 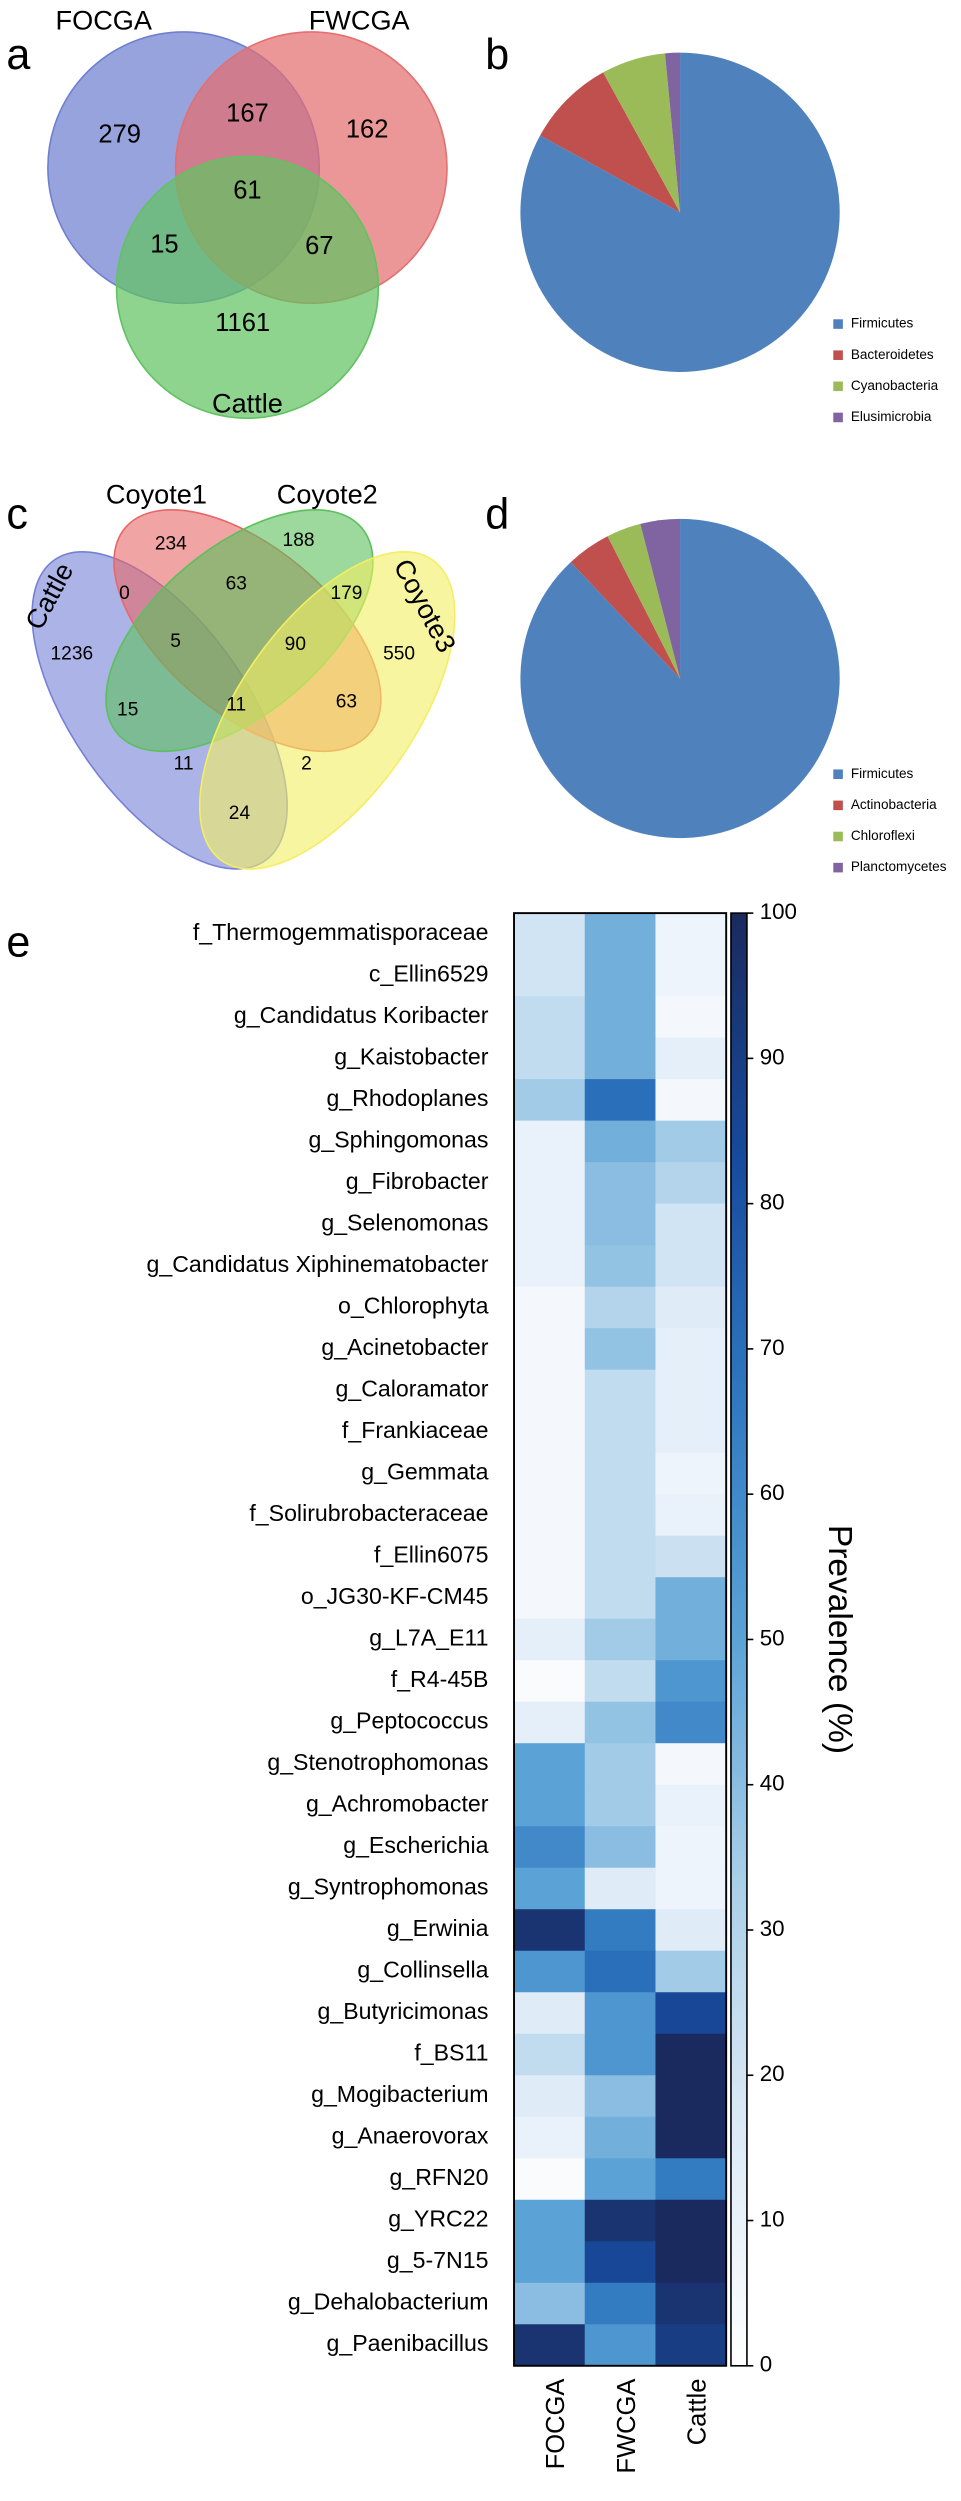 What do you see at coordinates (403, 2011) in the screenshot?
I see `row-label: g_Butyricimonas` at bounding box center [403, 2011].